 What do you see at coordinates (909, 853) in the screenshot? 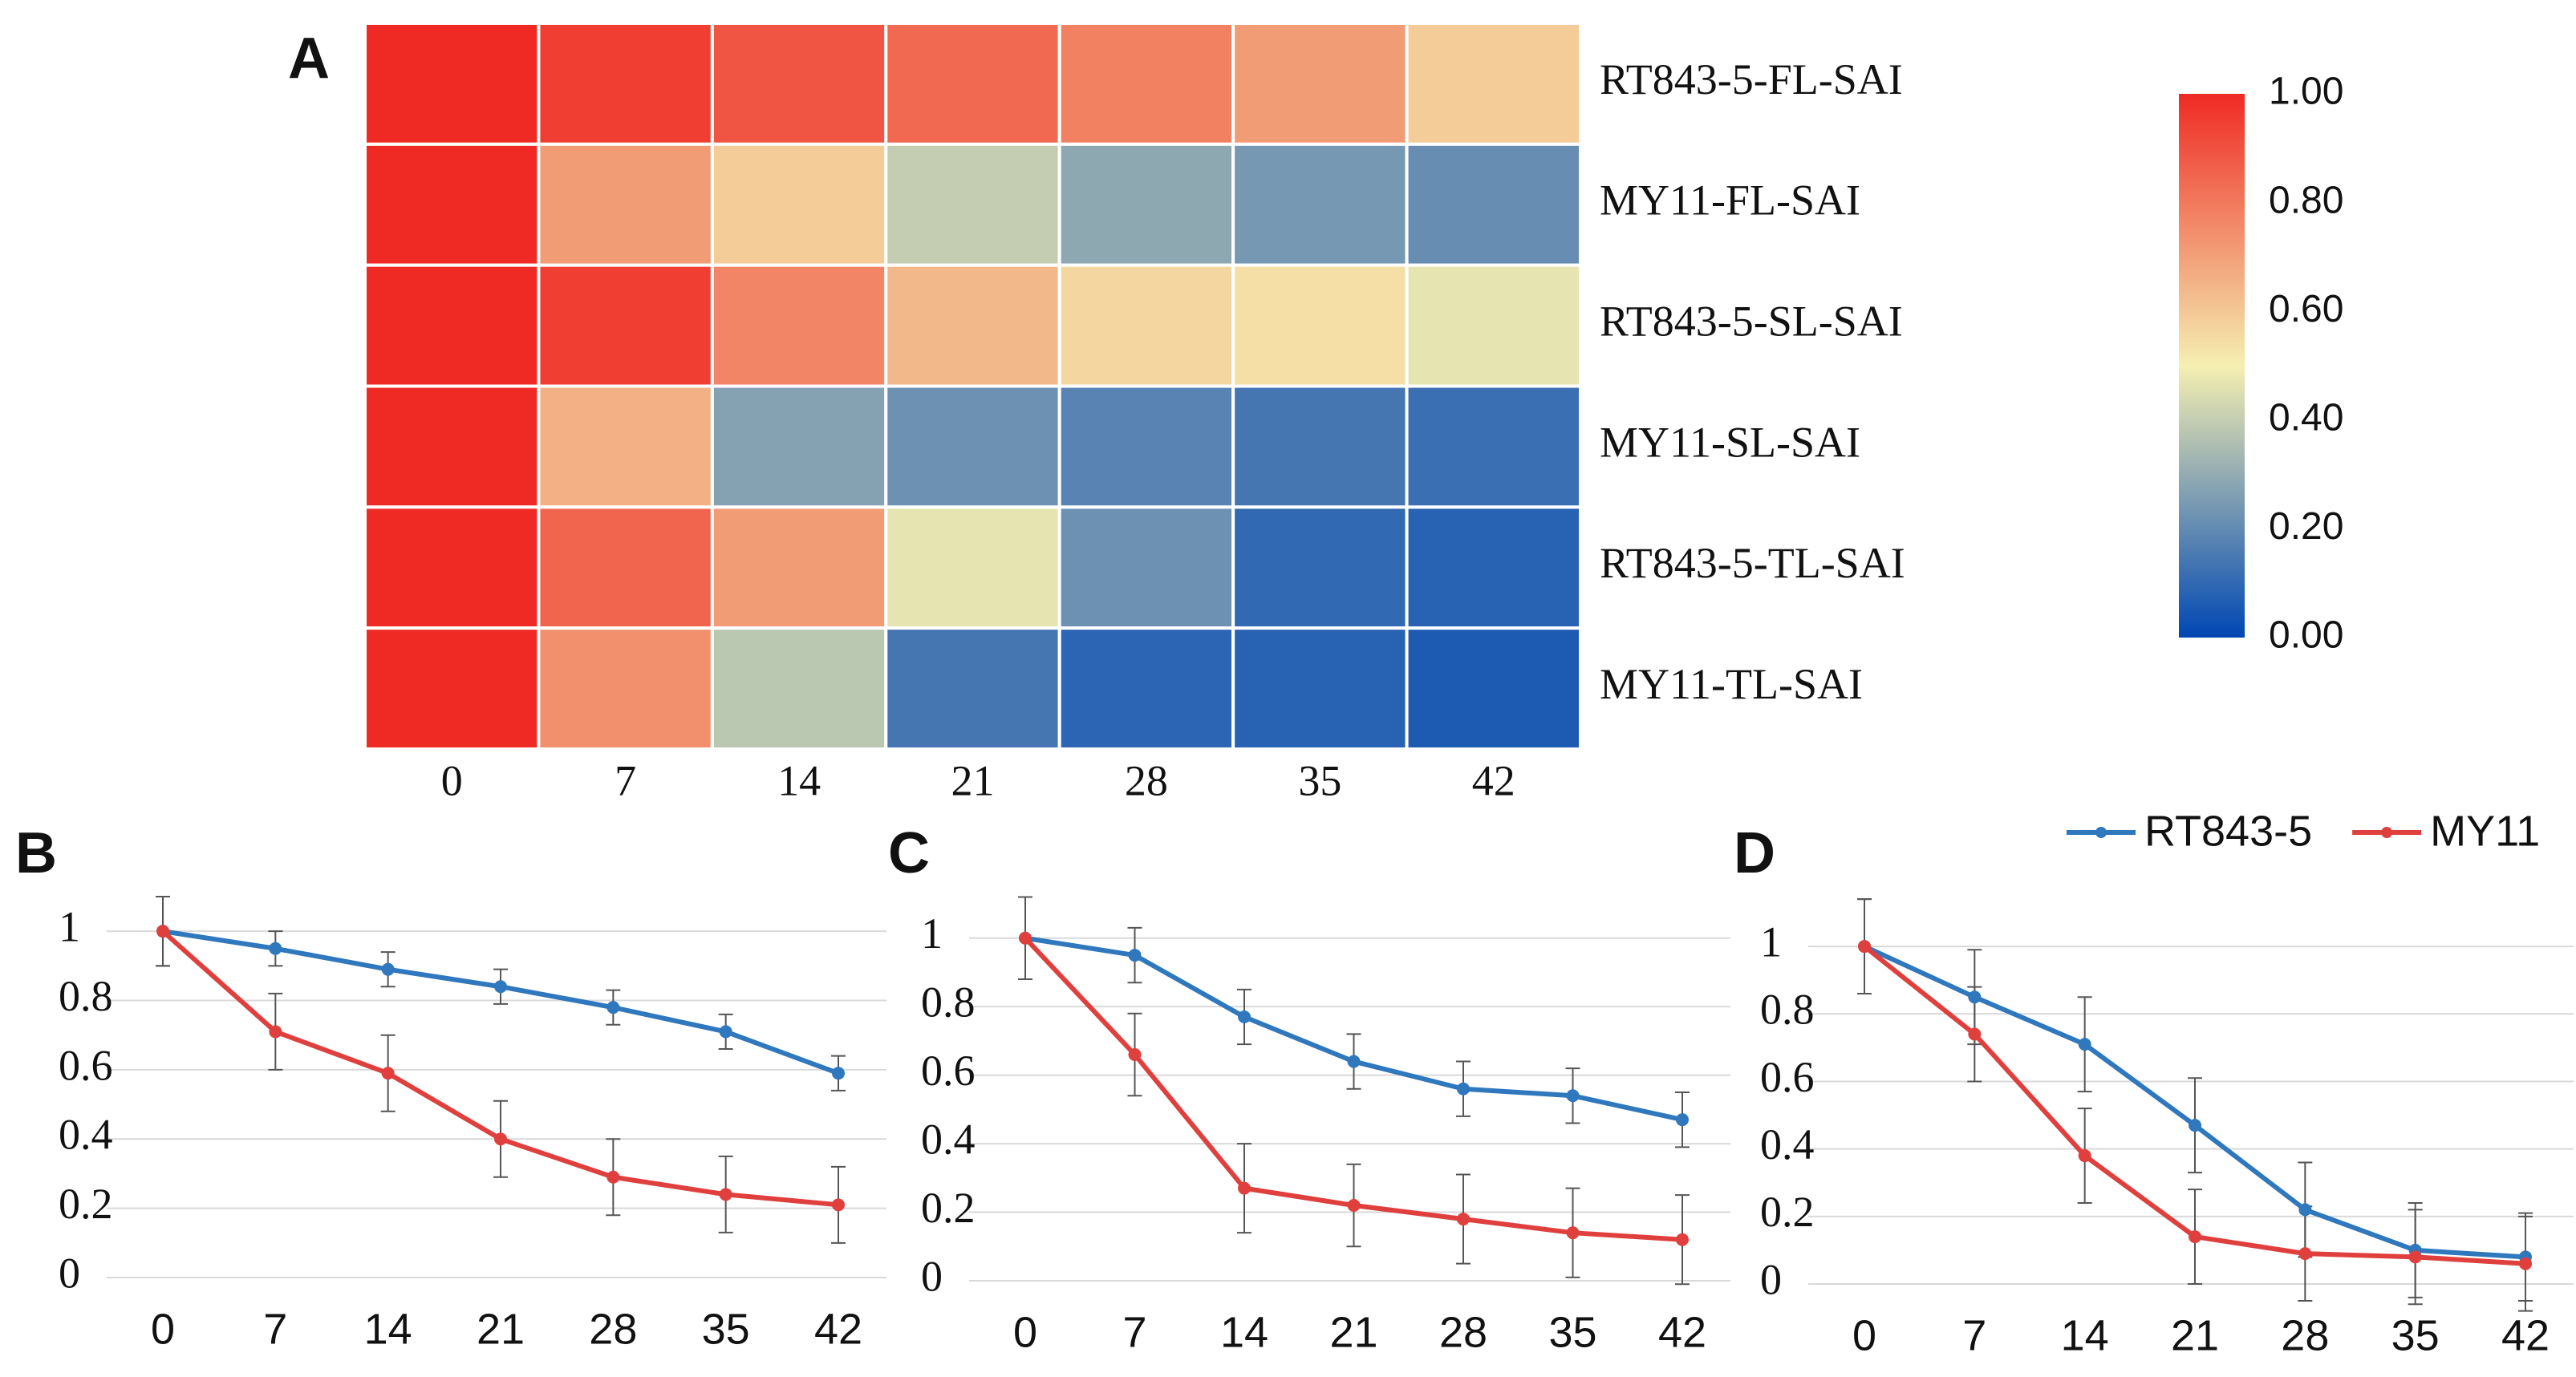
I see `panel-label: C` at bounding box center [909, 853].